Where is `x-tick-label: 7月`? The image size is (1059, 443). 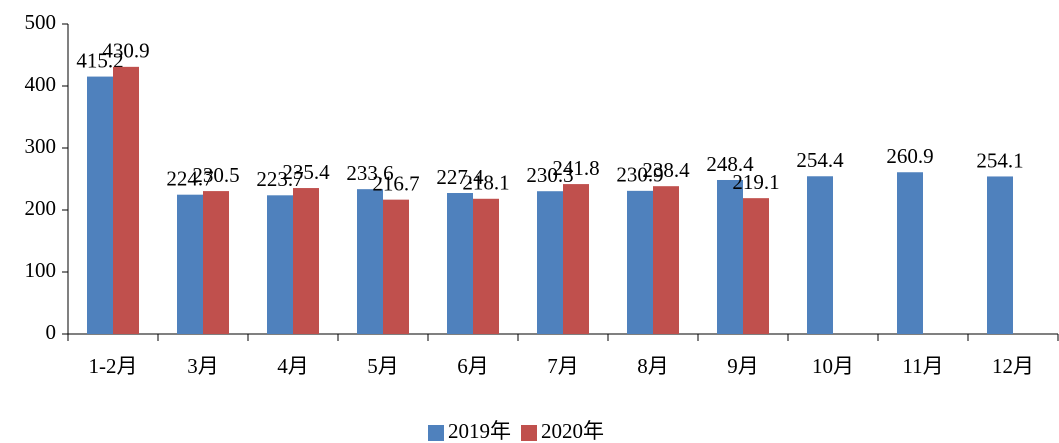
x-tick-label: 7月 is located at coordinates (563, 366).